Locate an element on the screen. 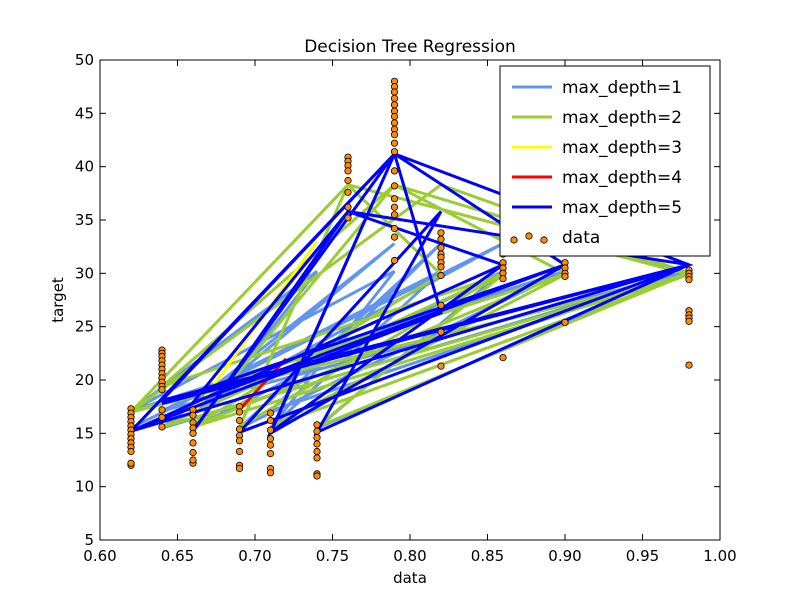  x-tick-label: 0.80 is located at coordinates (409, 556).